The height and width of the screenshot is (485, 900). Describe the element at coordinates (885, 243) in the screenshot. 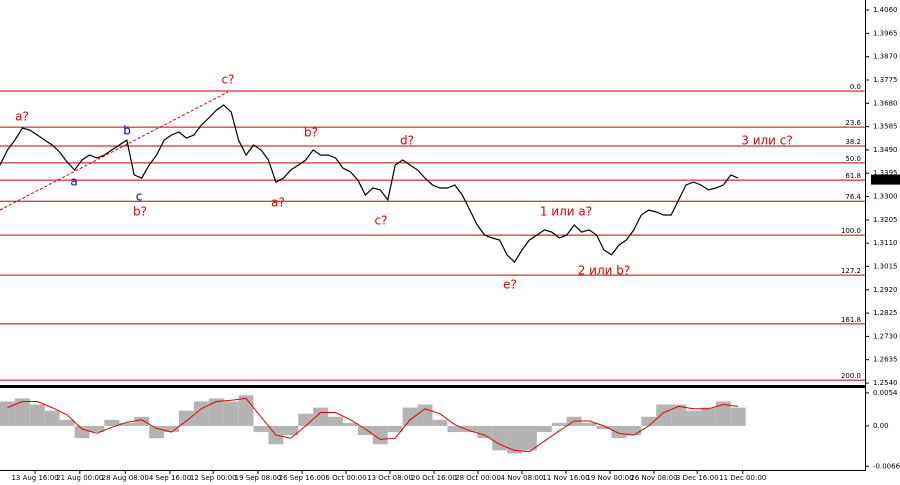

I see `y-tick-label: 1.3110` at that location.